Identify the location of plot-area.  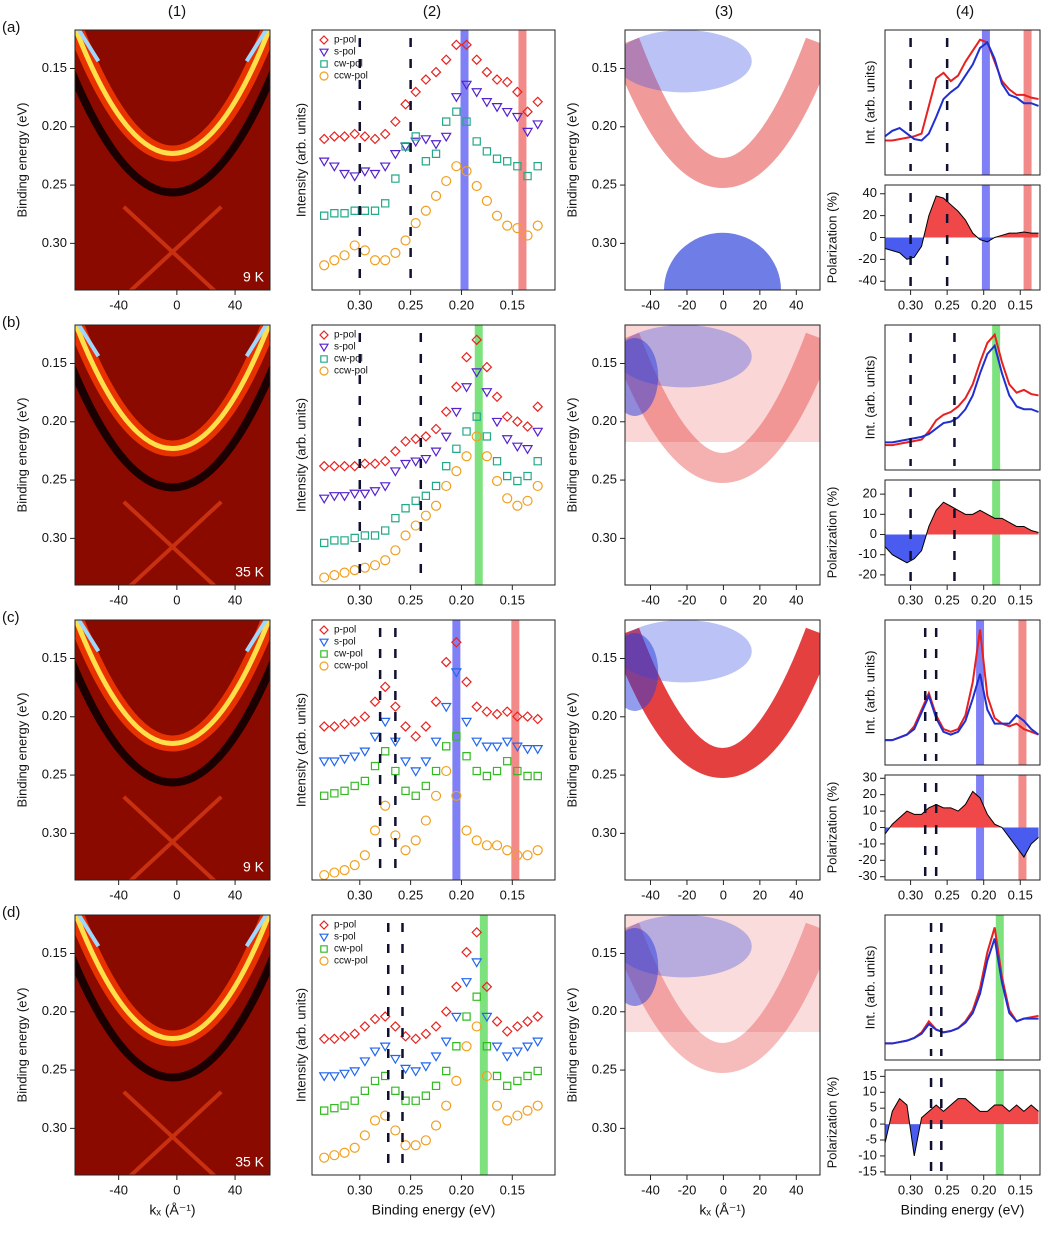
(431, 1045).